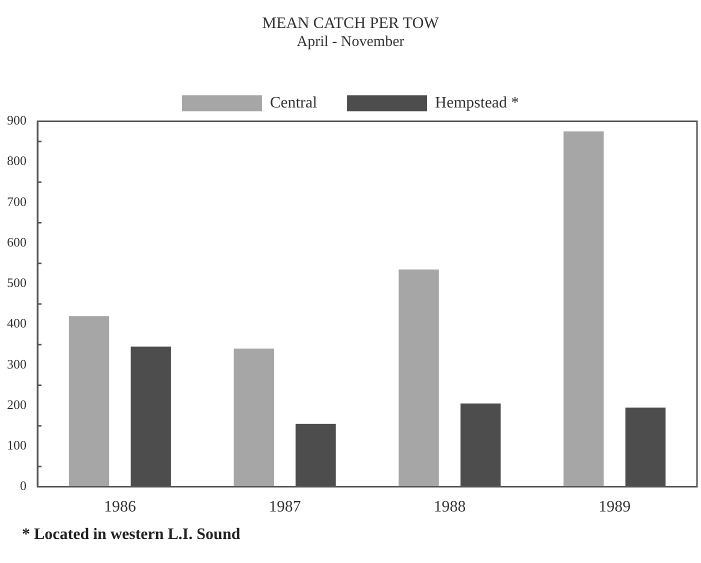 The height and width of the screenshot is (563, 701). What do you see at coordinates (16, 160) in the screenshot?
I see `y-tick-label: 800` at bounding box center [16, 160].